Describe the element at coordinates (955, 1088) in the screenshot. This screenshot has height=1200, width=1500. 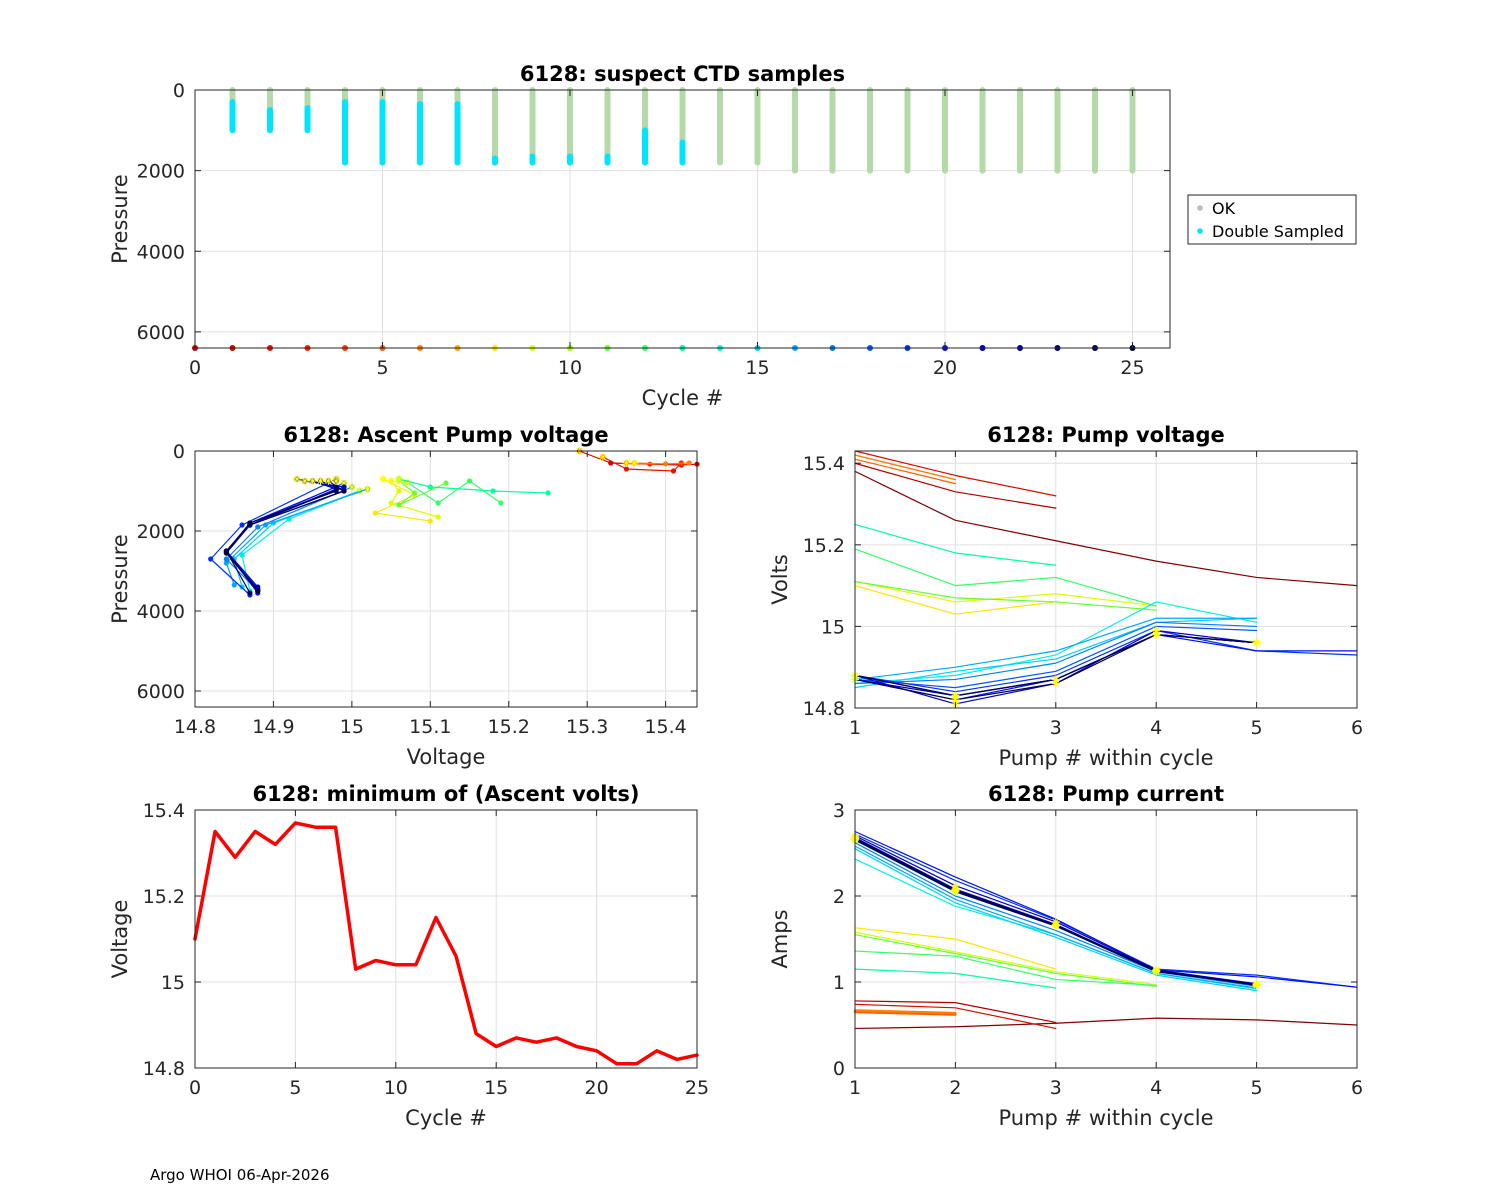
I see `x-tick-label: 2` at that location.